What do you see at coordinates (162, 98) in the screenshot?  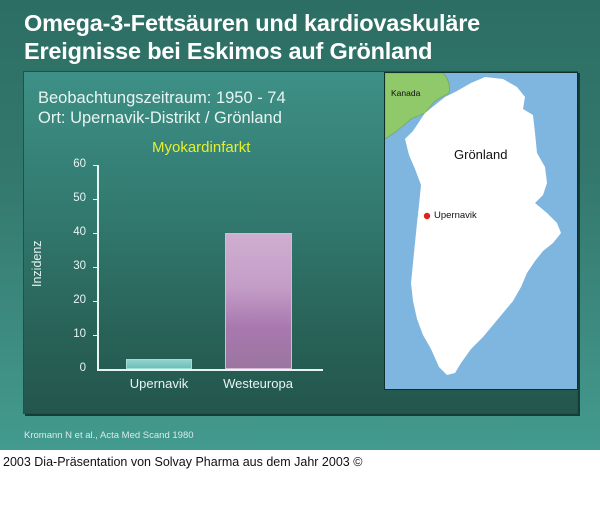 I see `observation-period: Beobachtungszeitraum: 1950 - 74` at bounding box center [162, 98].